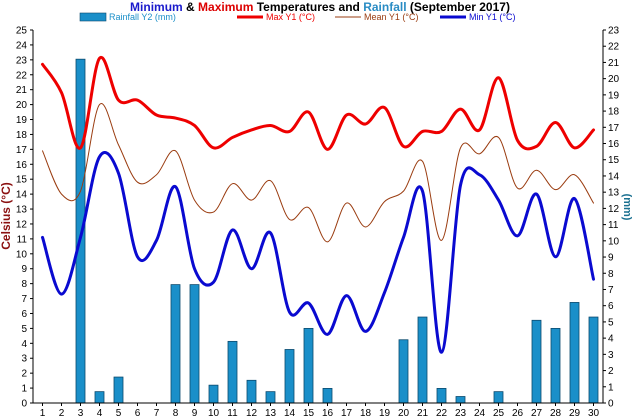  What do you see at coordinates (556, 413) in the screenshot?
I see `x-tick-label: 28` at bounding box center [556, 413].